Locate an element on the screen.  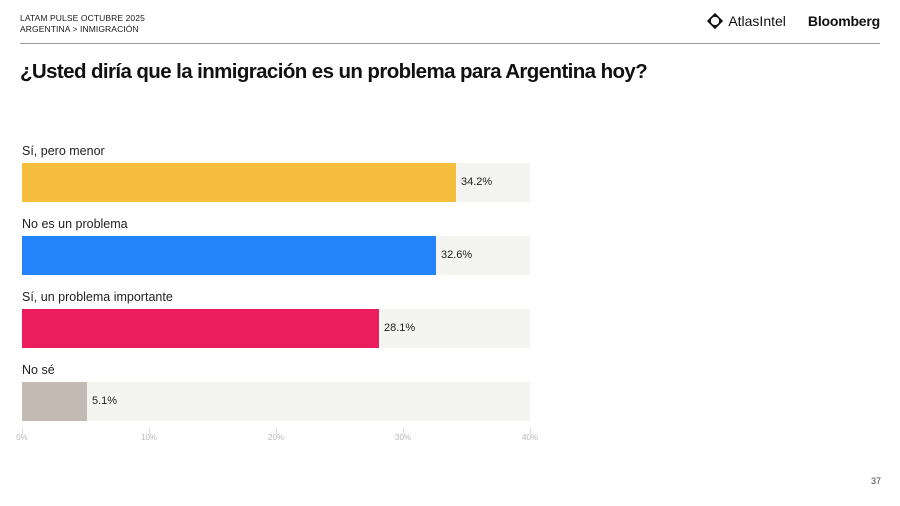
bar-value-label: 34.2% is located at coordinates (477, 182).